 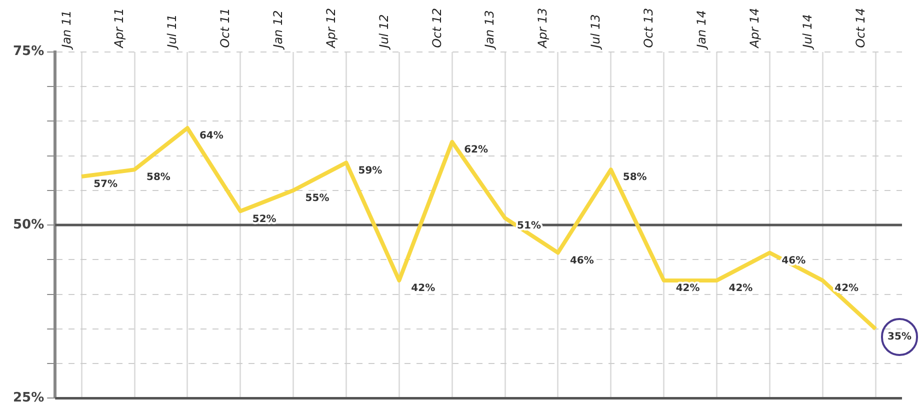 What do you see at coordinates (383, 32) in the screenshot?
I see `x-tick-label: Jul 12` at bounding box center [383, 32].